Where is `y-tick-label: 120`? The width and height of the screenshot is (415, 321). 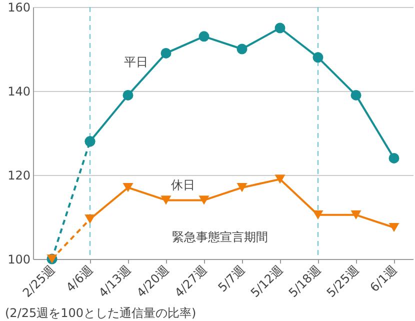 y-tick-label: 120 is located at coordinates (19, 175).